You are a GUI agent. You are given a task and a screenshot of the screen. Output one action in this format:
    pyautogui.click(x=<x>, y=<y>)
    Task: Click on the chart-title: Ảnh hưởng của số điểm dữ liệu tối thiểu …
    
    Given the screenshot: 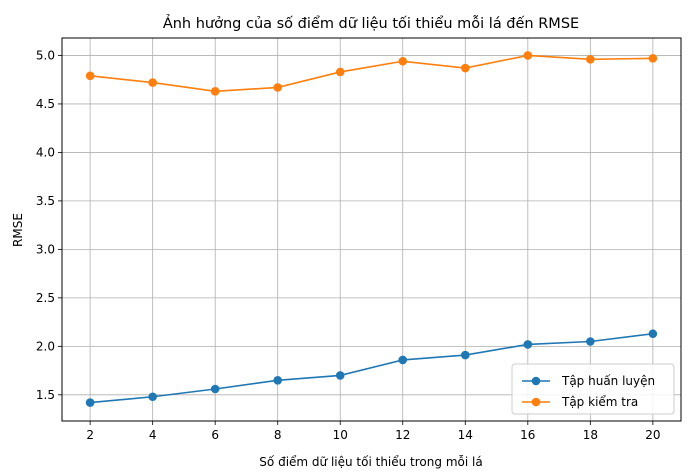 What is the action you would take?
    pyautogui.click(x=371, y=23)
    